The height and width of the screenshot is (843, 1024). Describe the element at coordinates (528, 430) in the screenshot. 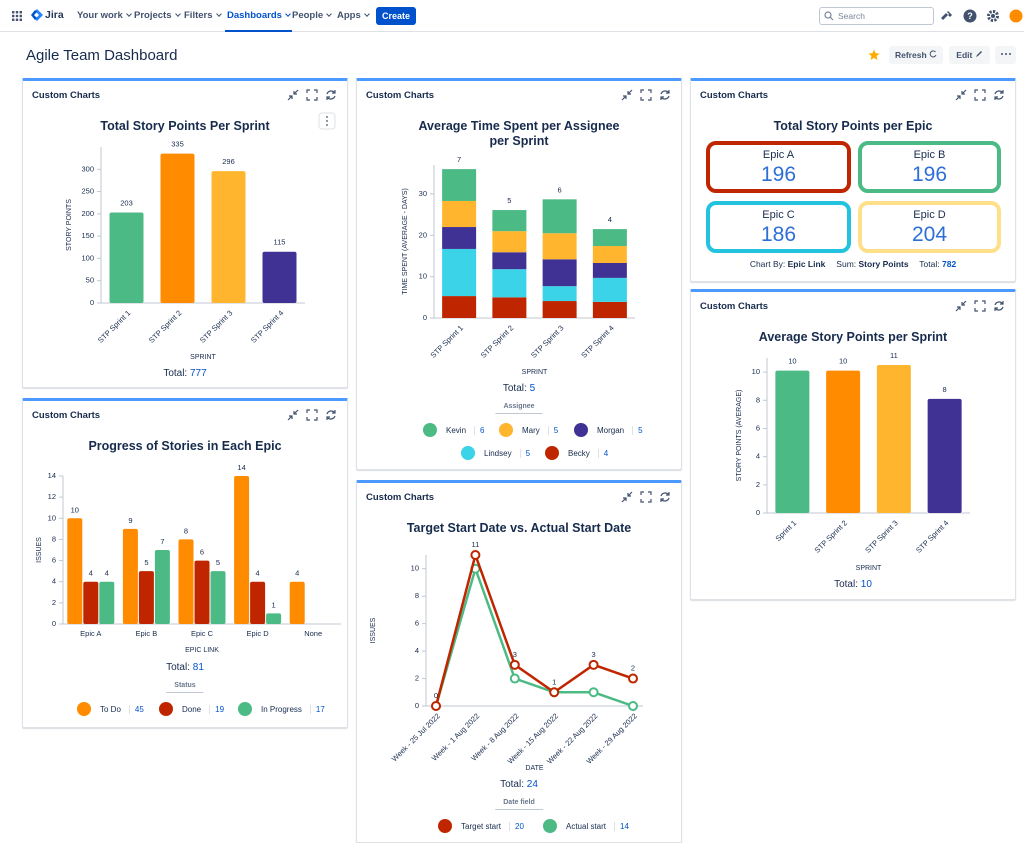

I see `legend-item: Mary 5` at that location.